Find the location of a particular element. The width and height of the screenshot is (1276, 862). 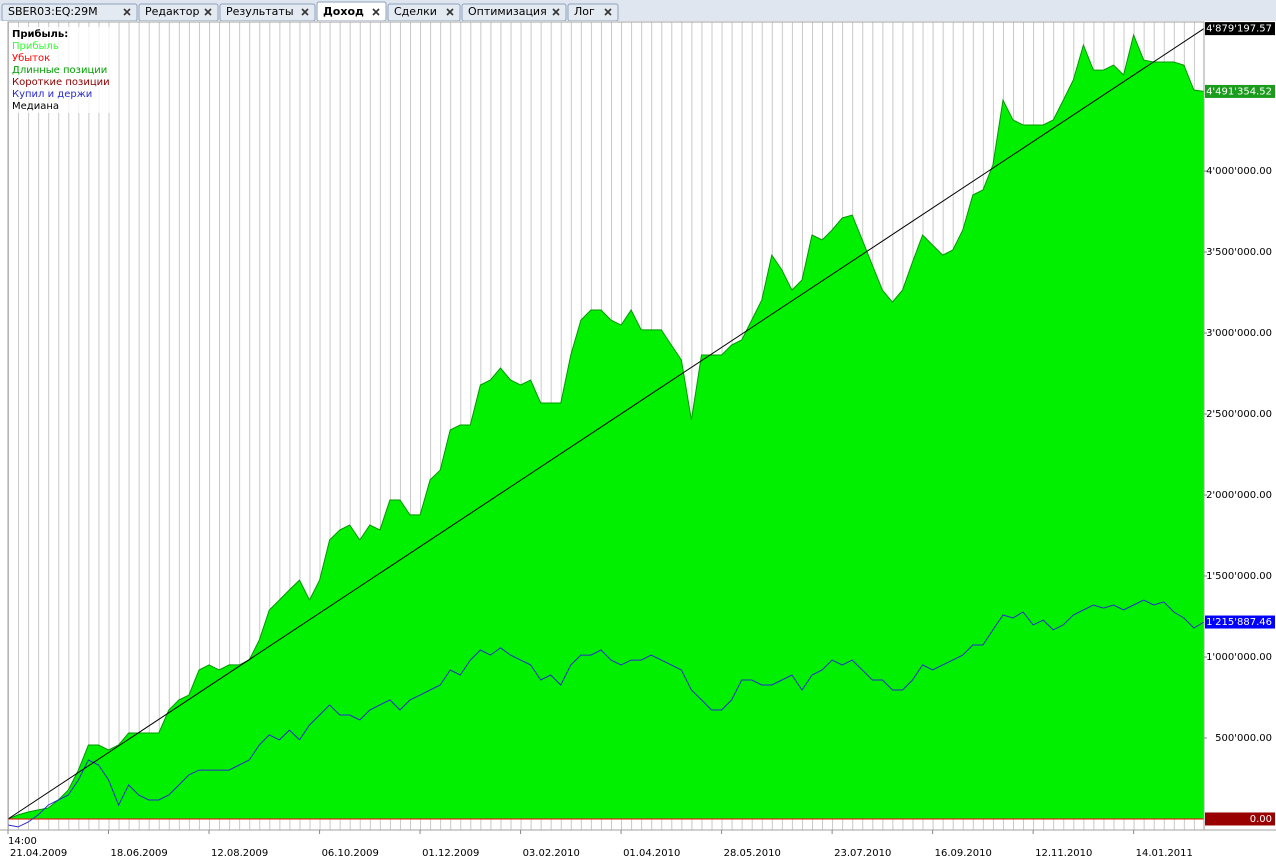

legend-entry: Купил и держи is located at coordinates (52, 94).